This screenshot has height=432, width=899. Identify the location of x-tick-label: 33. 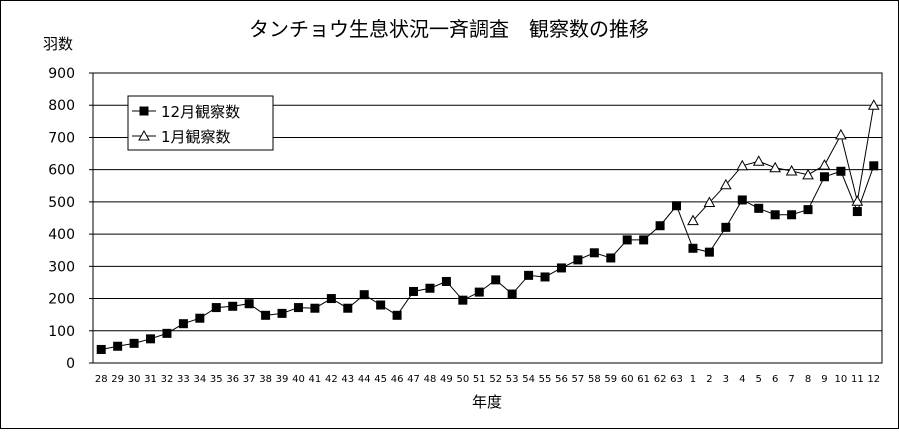
(183, 379).